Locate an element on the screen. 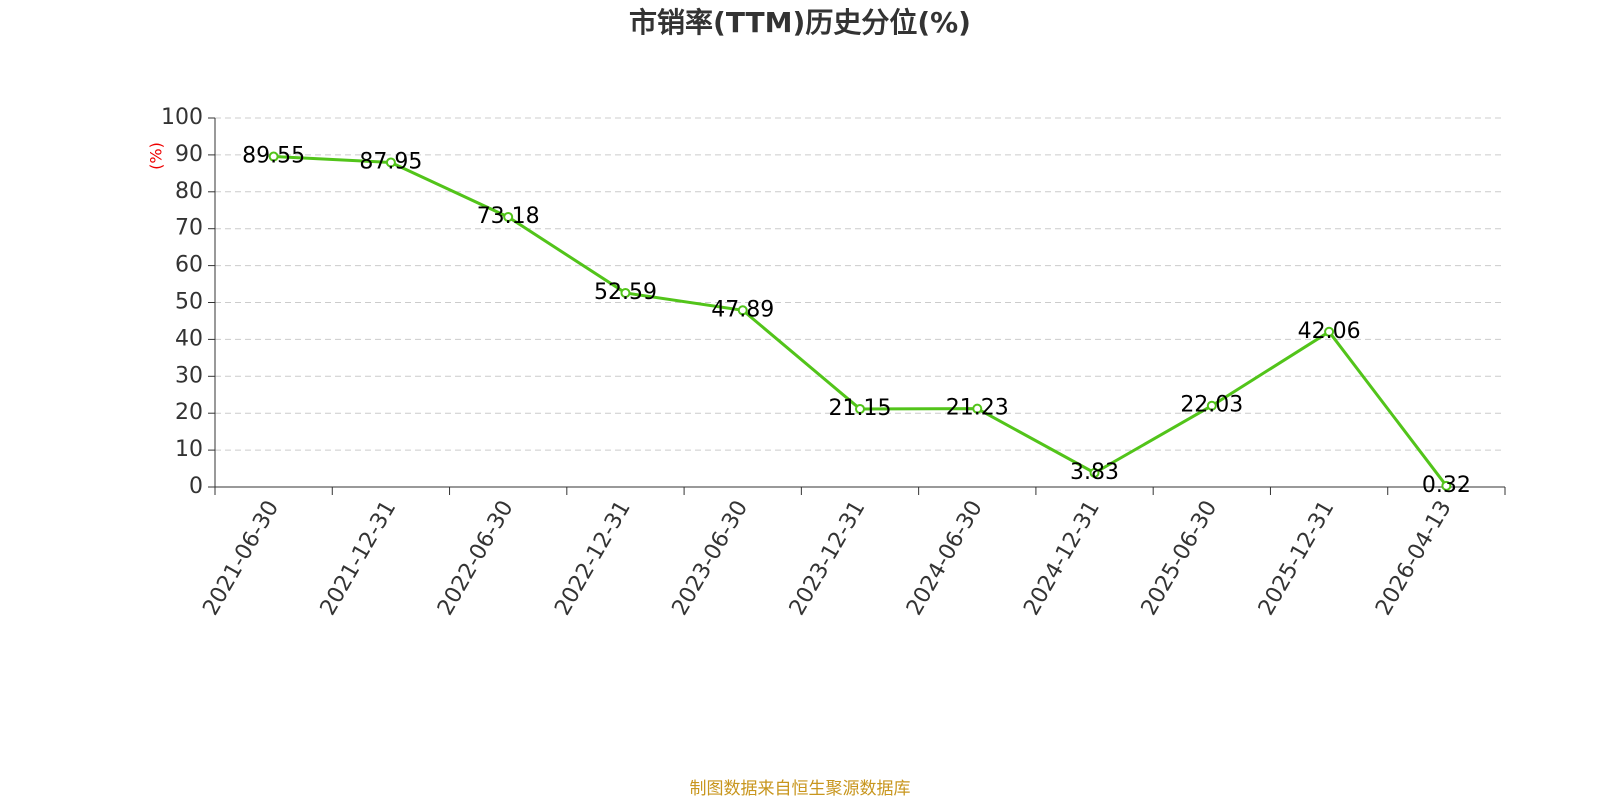  x-tick-label: 2024-12-31 is located at coordinates (1062, 558).